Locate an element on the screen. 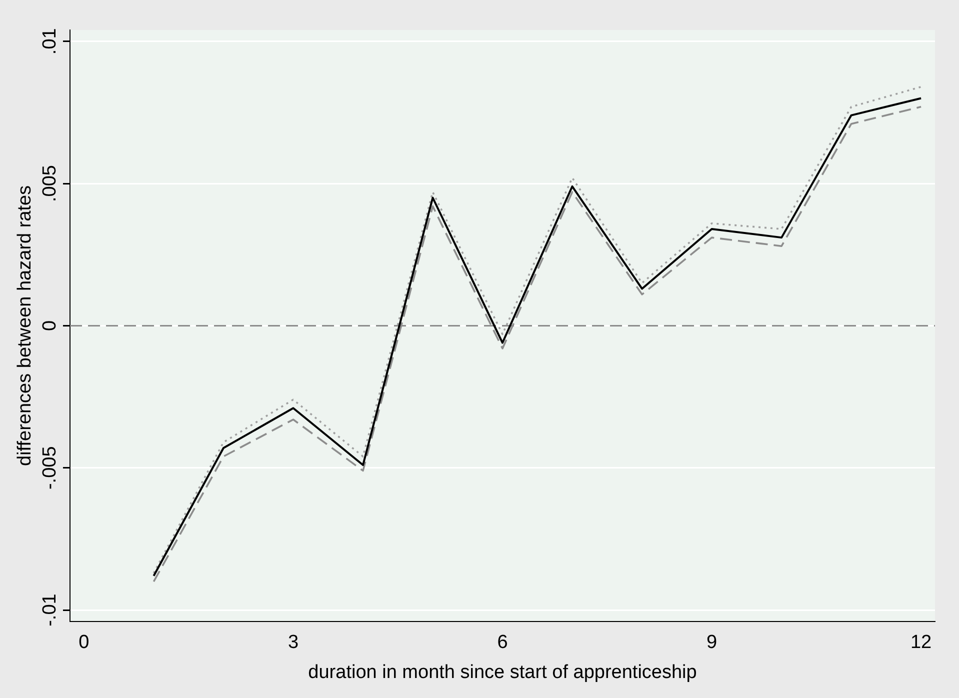  x-tick-label: 0 is located at coordinates (84, 643).